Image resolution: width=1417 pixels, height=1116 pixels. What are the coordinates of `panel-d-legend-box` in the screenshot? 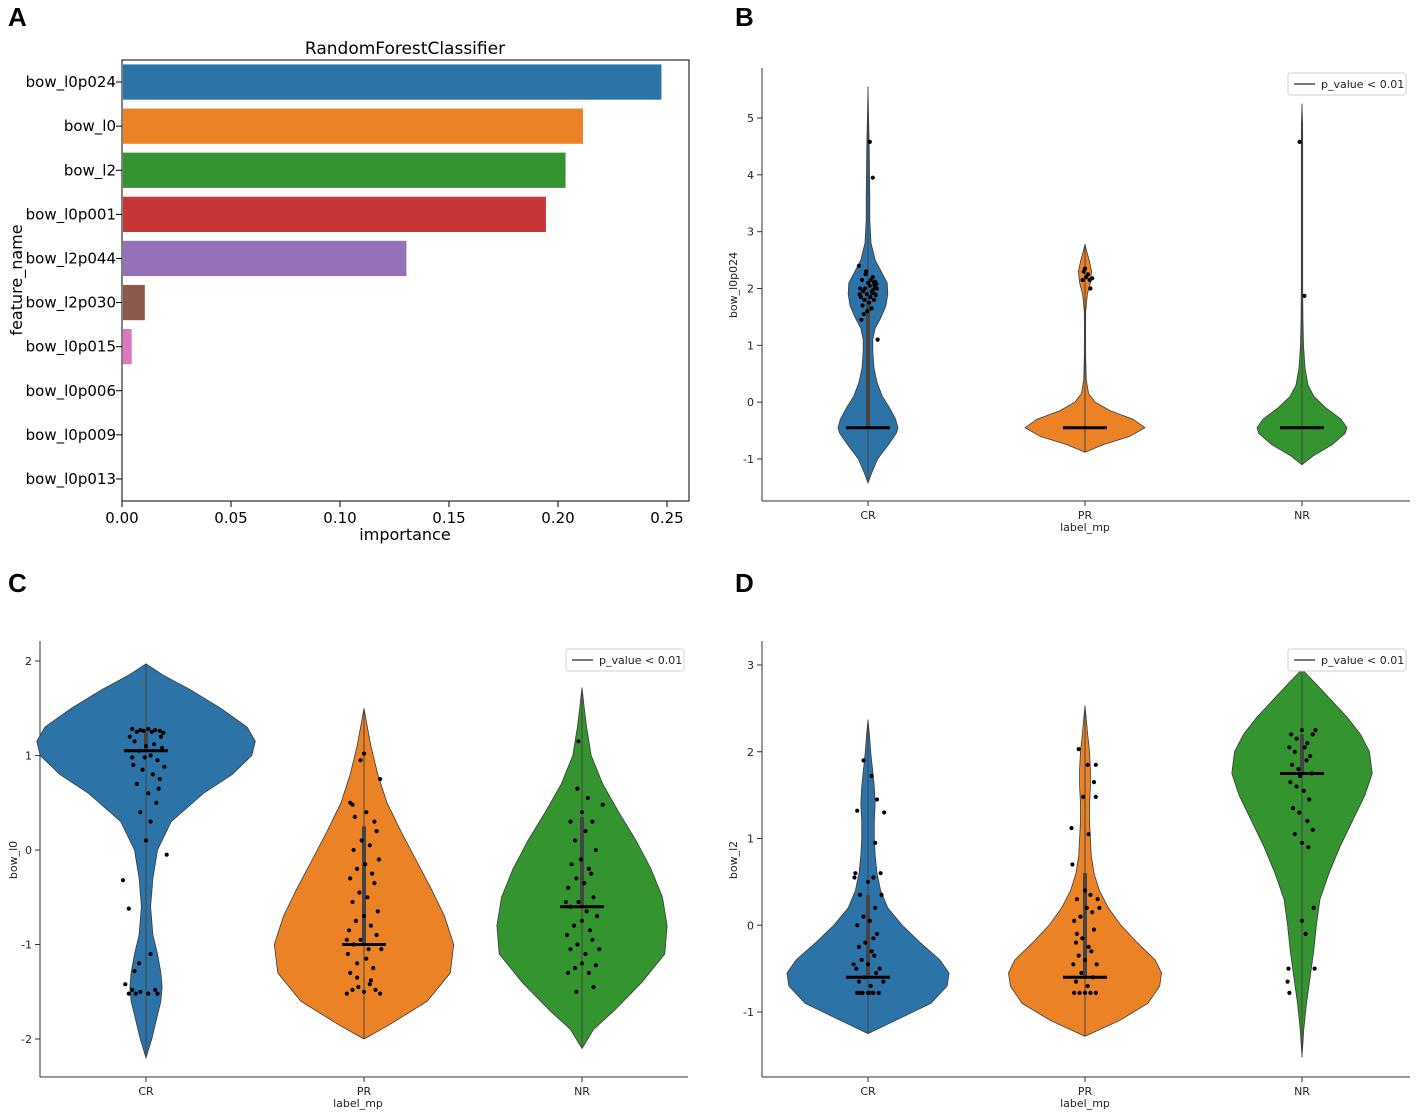 It's located at (1347, 660).